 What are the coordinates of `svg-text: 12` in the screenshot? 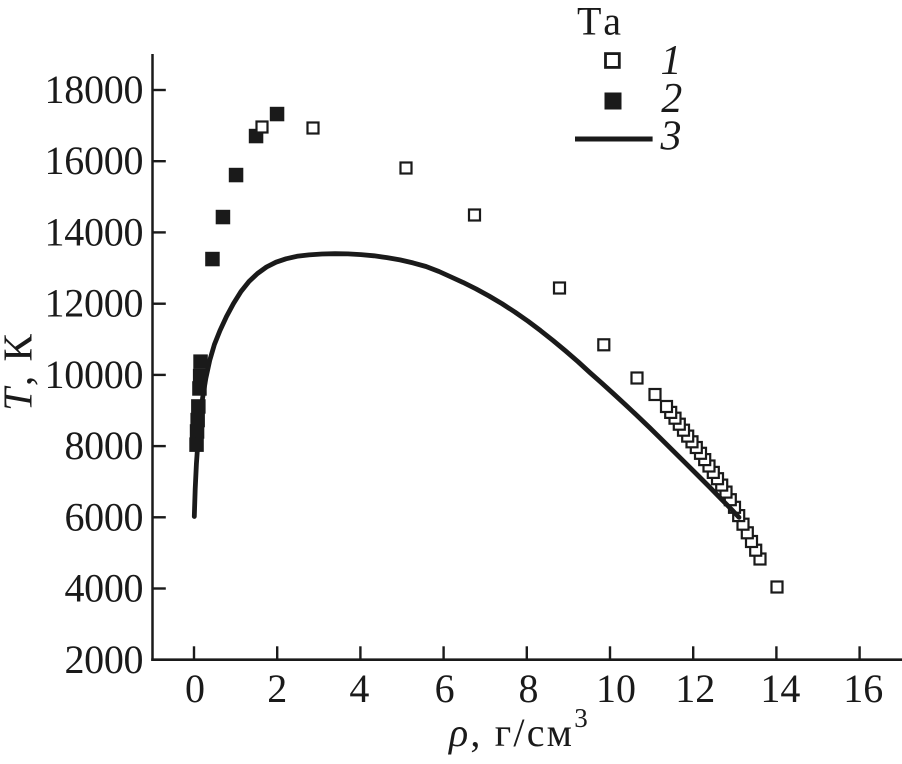 It's located at (695, 688).